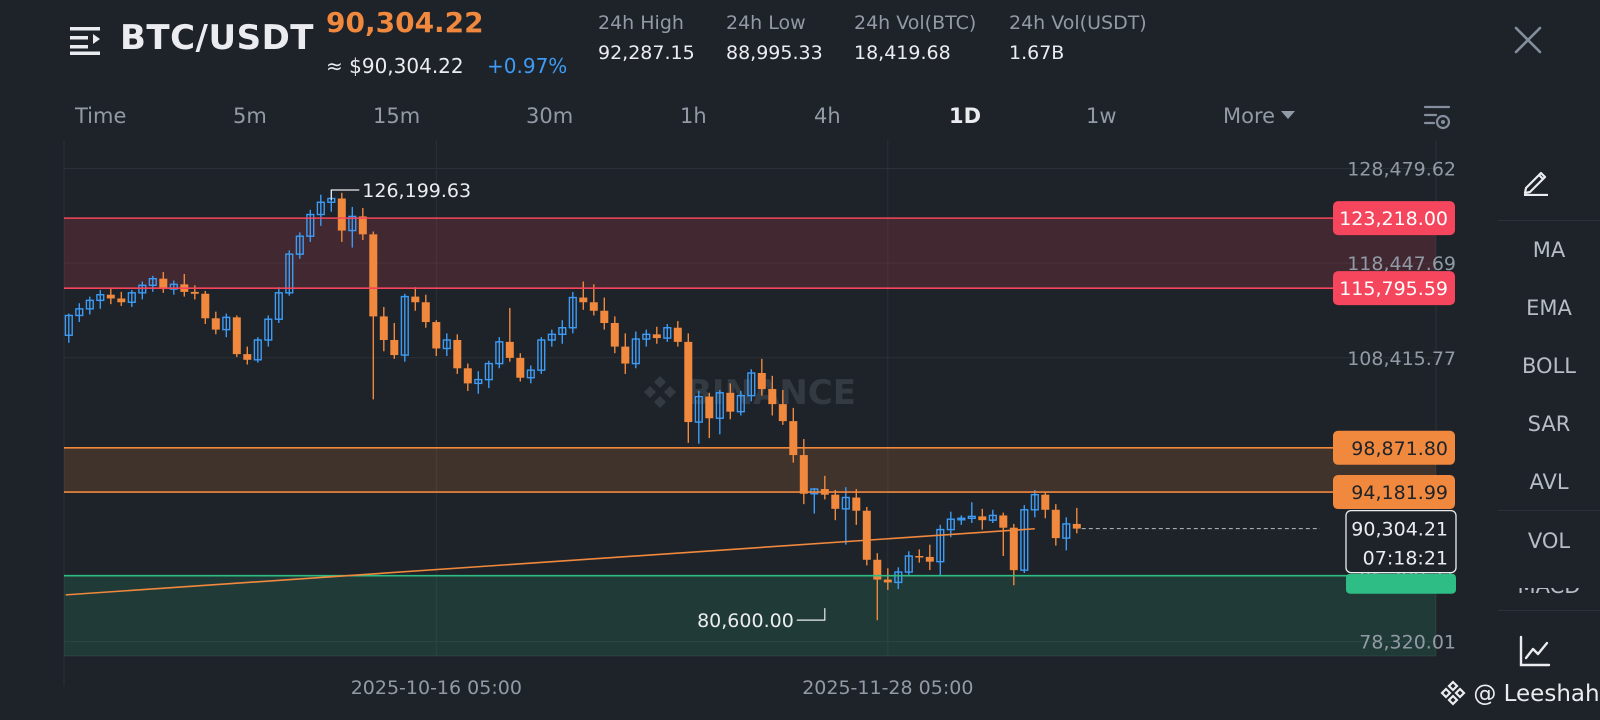 This screenshot has height=720, width=1600. I want to click on indicator-avl: AVL, so click(1549, 482).